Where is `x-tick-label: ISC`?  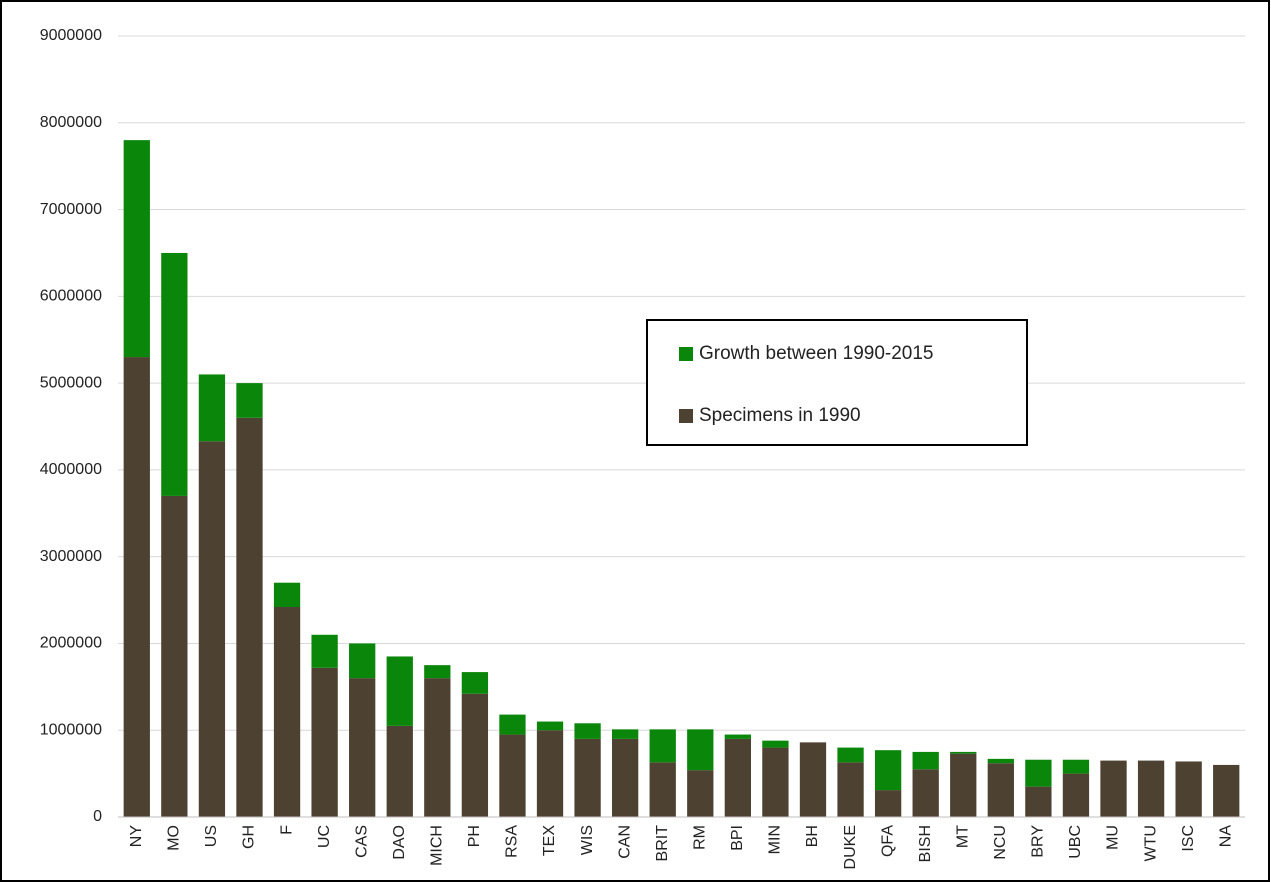 x-tick-label: ISC is located at coordinates (1188, 838).